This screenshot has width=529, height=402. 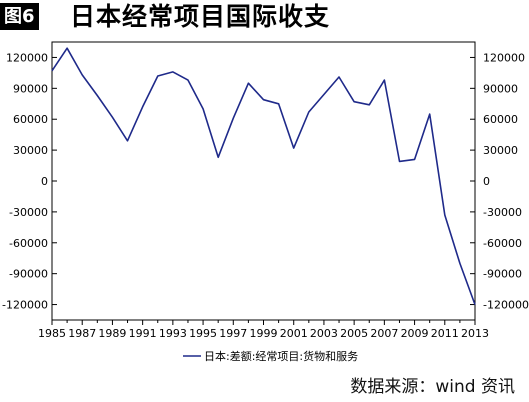 What do you see at coordinates (500, 119) in the screenshot?
I see `y-tick-label-right: 60000` at bounding box center [500, 119].